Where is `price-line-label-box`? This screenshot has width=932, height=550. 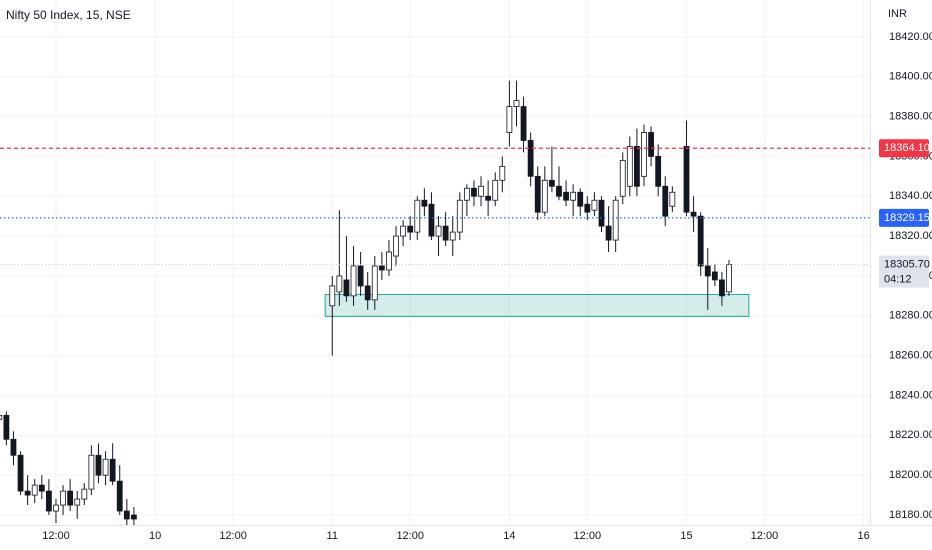 price-line-label-box is located at coordinates (904, 148).